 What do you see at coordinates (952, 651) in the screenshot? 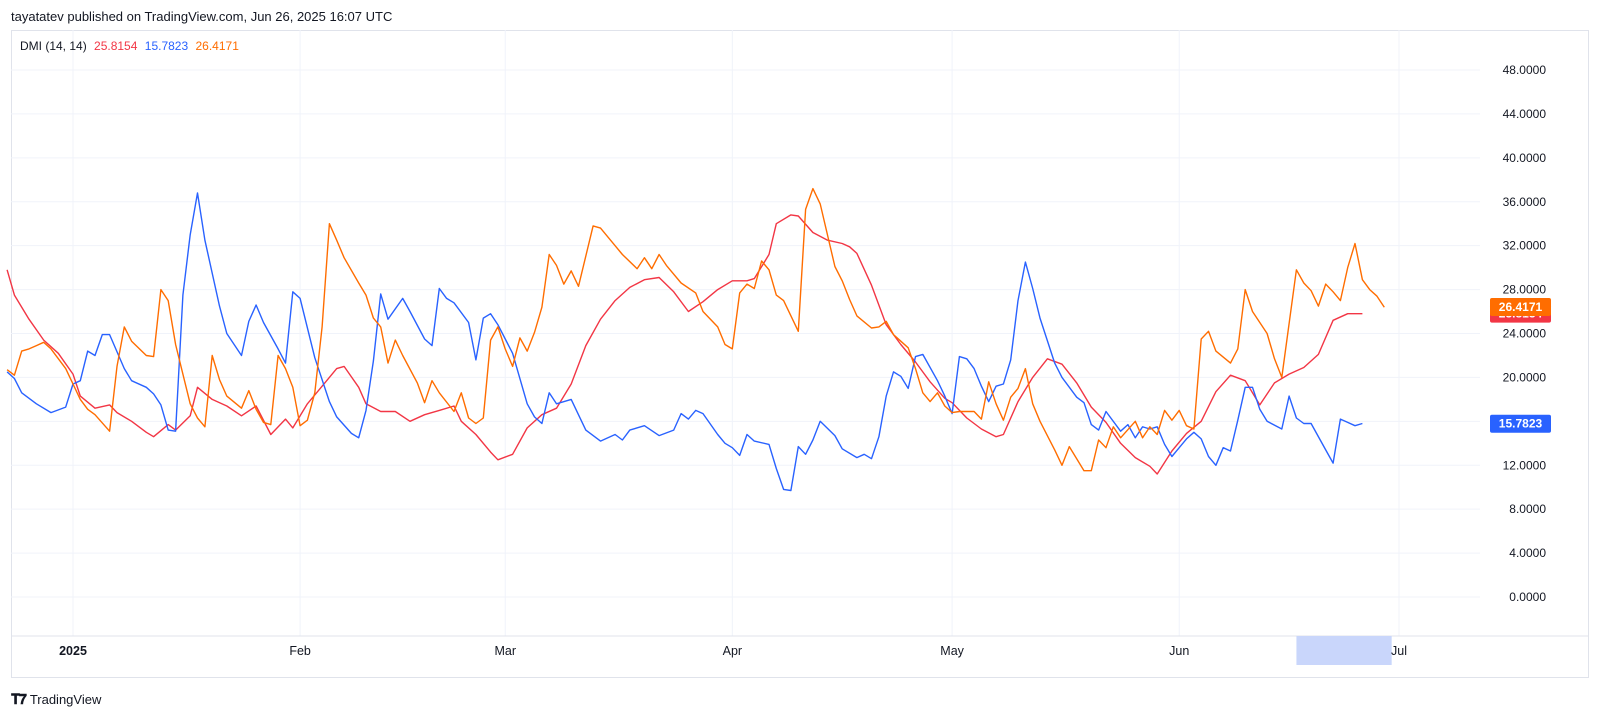
I see `x-tick-label: May` at bounding box center [952, 651].